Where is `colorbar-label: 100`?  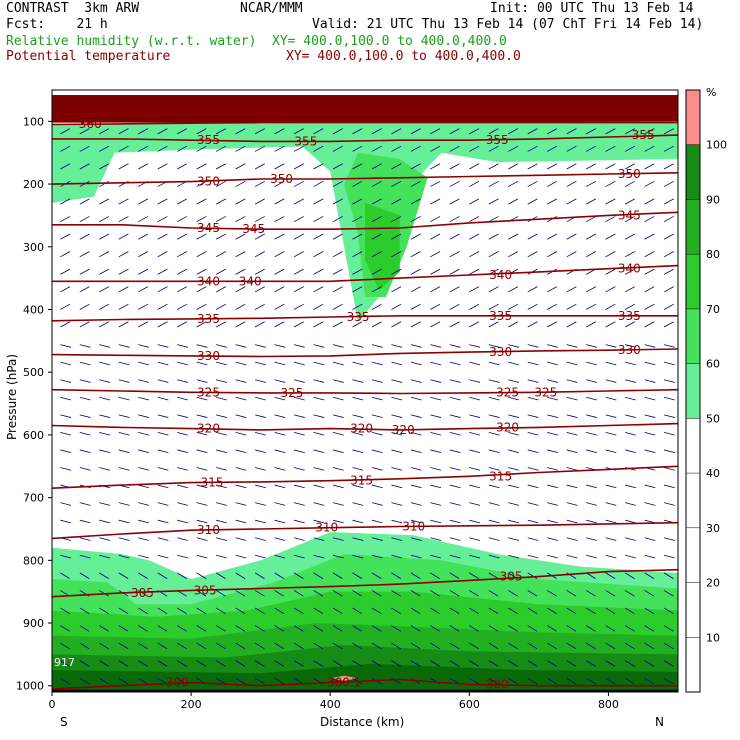
colorbar-label: 100 is located at coordinates (716, 145).